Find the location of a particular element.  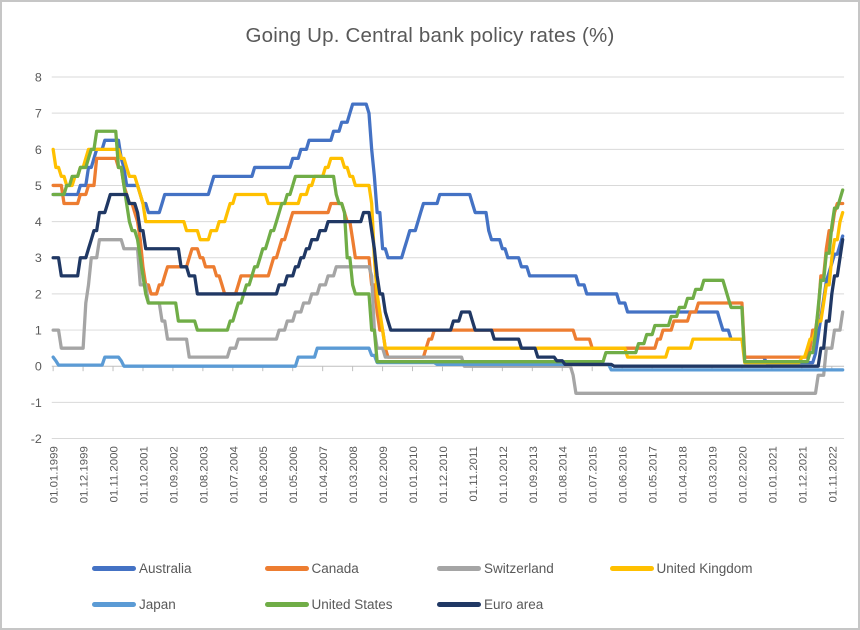

x-axis-label: 01.05.2006 is located at coordinates (294, 474).